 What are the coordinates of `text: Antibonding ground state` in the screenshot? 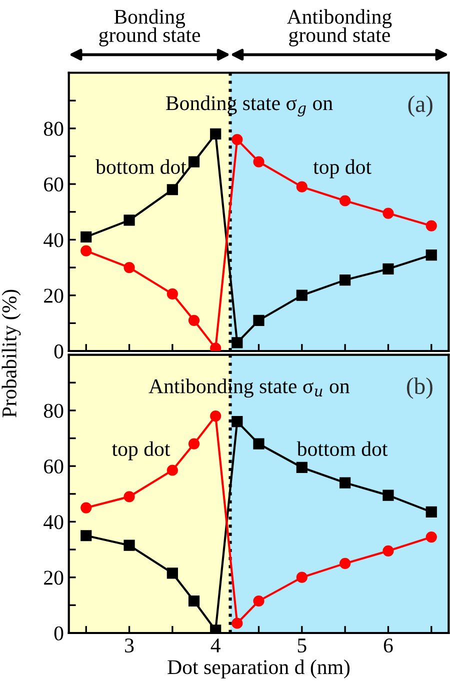 It's located at (339, 27).